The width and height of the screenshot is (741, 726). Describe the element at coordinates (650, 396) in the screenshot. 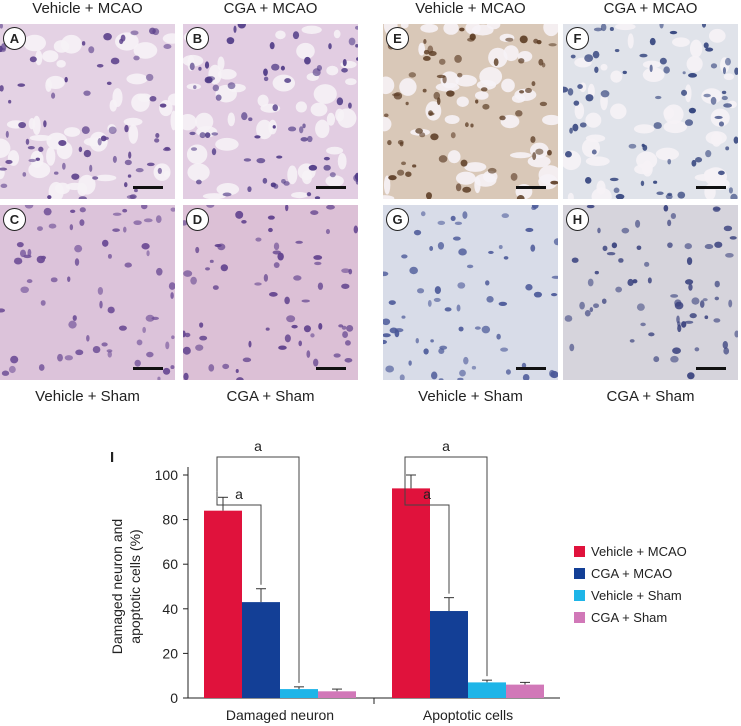

I see `column-label-bottom-4: CGA + Sham` at that location.